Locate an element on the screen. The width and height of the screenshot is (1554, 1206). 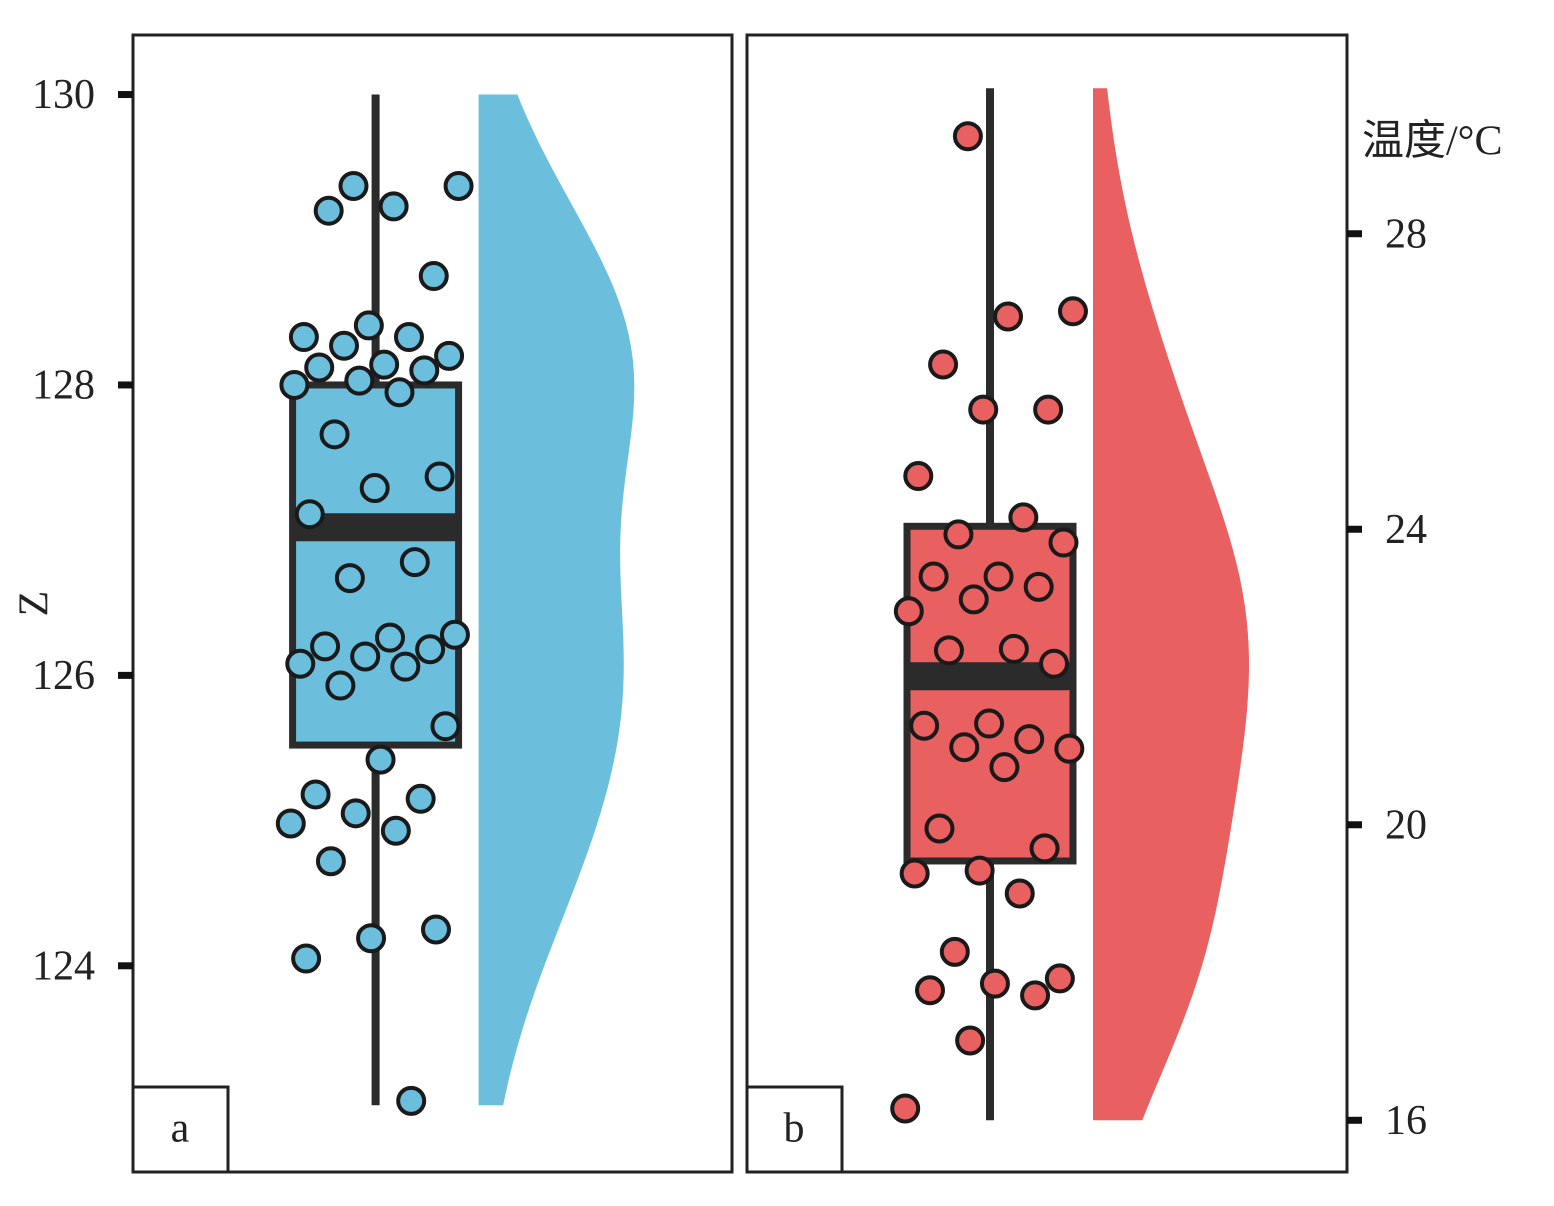
y-tick-label: 16 is located at coordinates (1406, 1121).